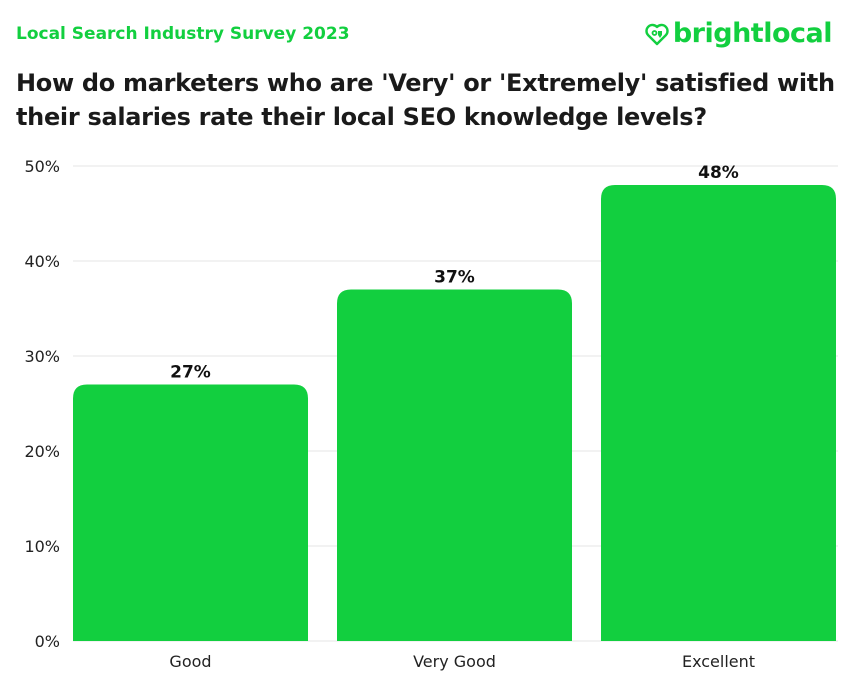 This screenshot has width=860, height=684. What do you see at coordinates (42, 451) in the screenshot?
I see `y-tick-label: 20%` at bounding box center [42, 451].